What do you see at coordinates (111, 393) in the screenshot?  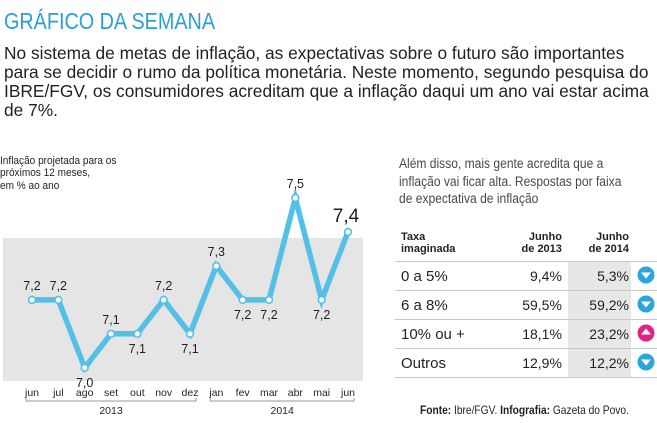 I see `x-tick-label: set` at bounding box center [111, 393].